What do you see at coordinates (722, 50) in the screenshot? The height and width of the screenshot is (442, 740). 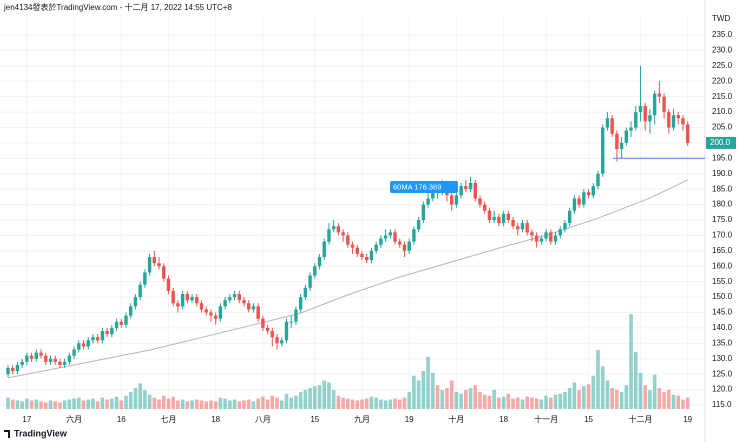 I see `y-tick-label: 230.0` at bounding box center [722, 50].